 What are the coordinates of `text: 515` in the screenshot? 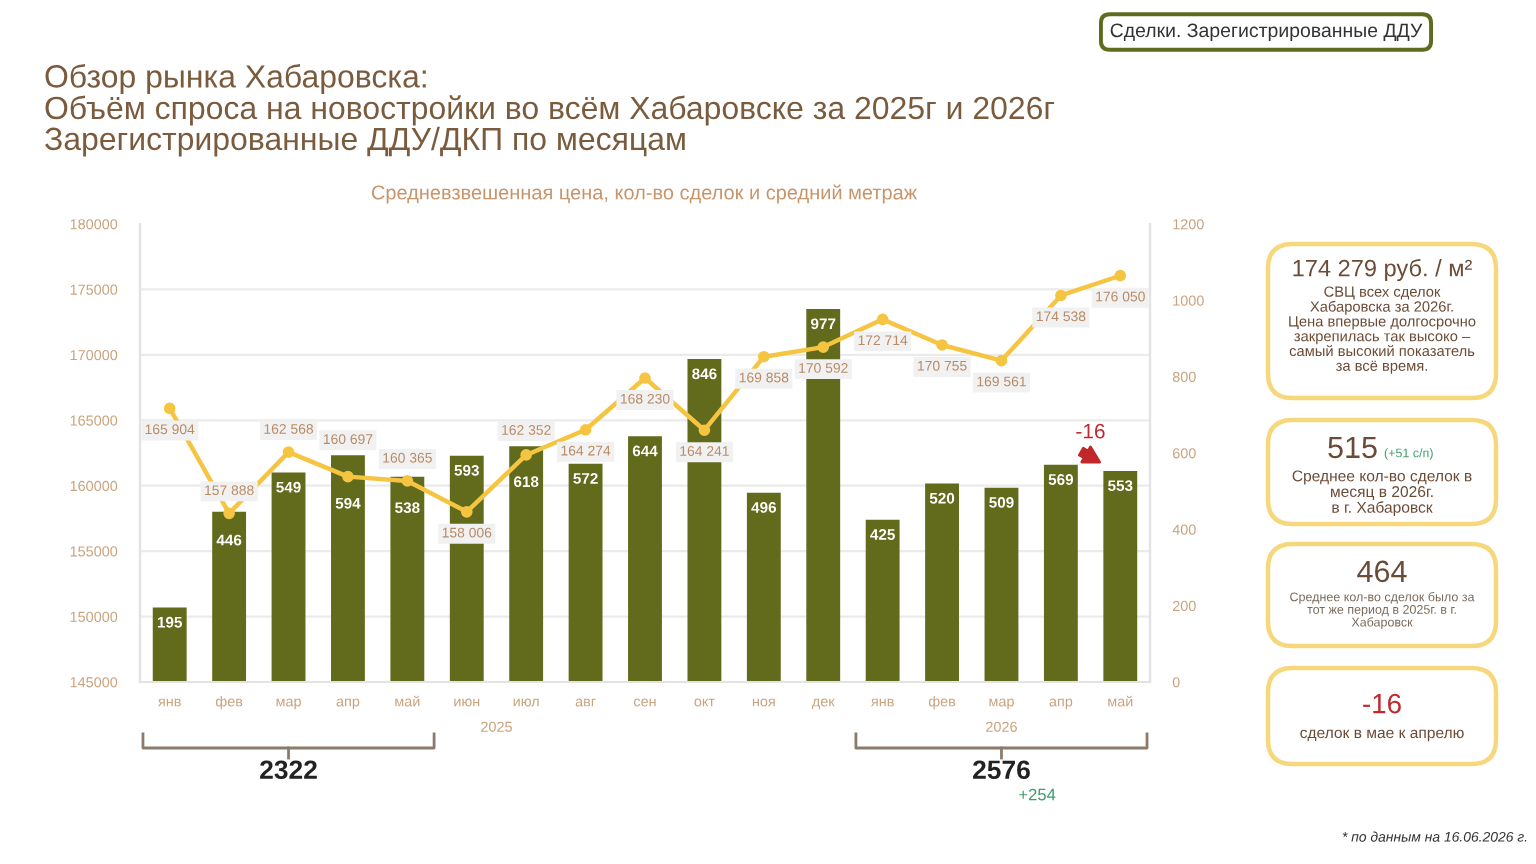 It's located at (1352, 447).